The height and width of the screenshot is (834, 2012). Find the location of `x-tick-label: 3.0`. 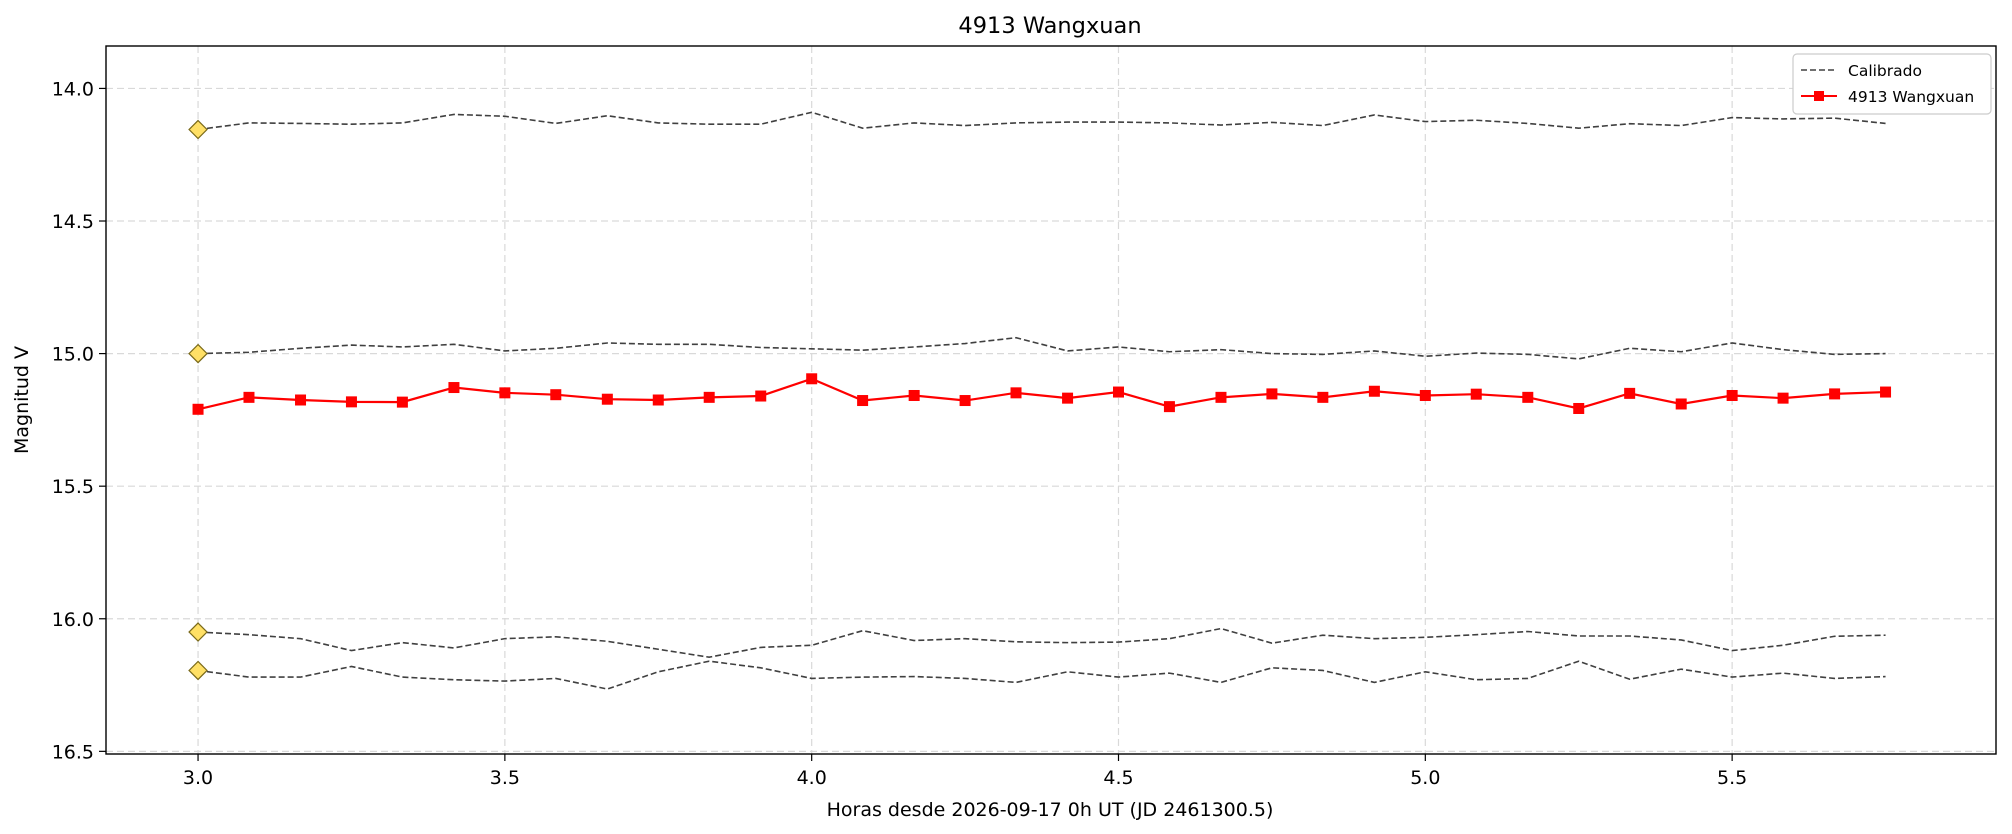

x-tick-label: 3.0 is located at coordinates (198, 778).